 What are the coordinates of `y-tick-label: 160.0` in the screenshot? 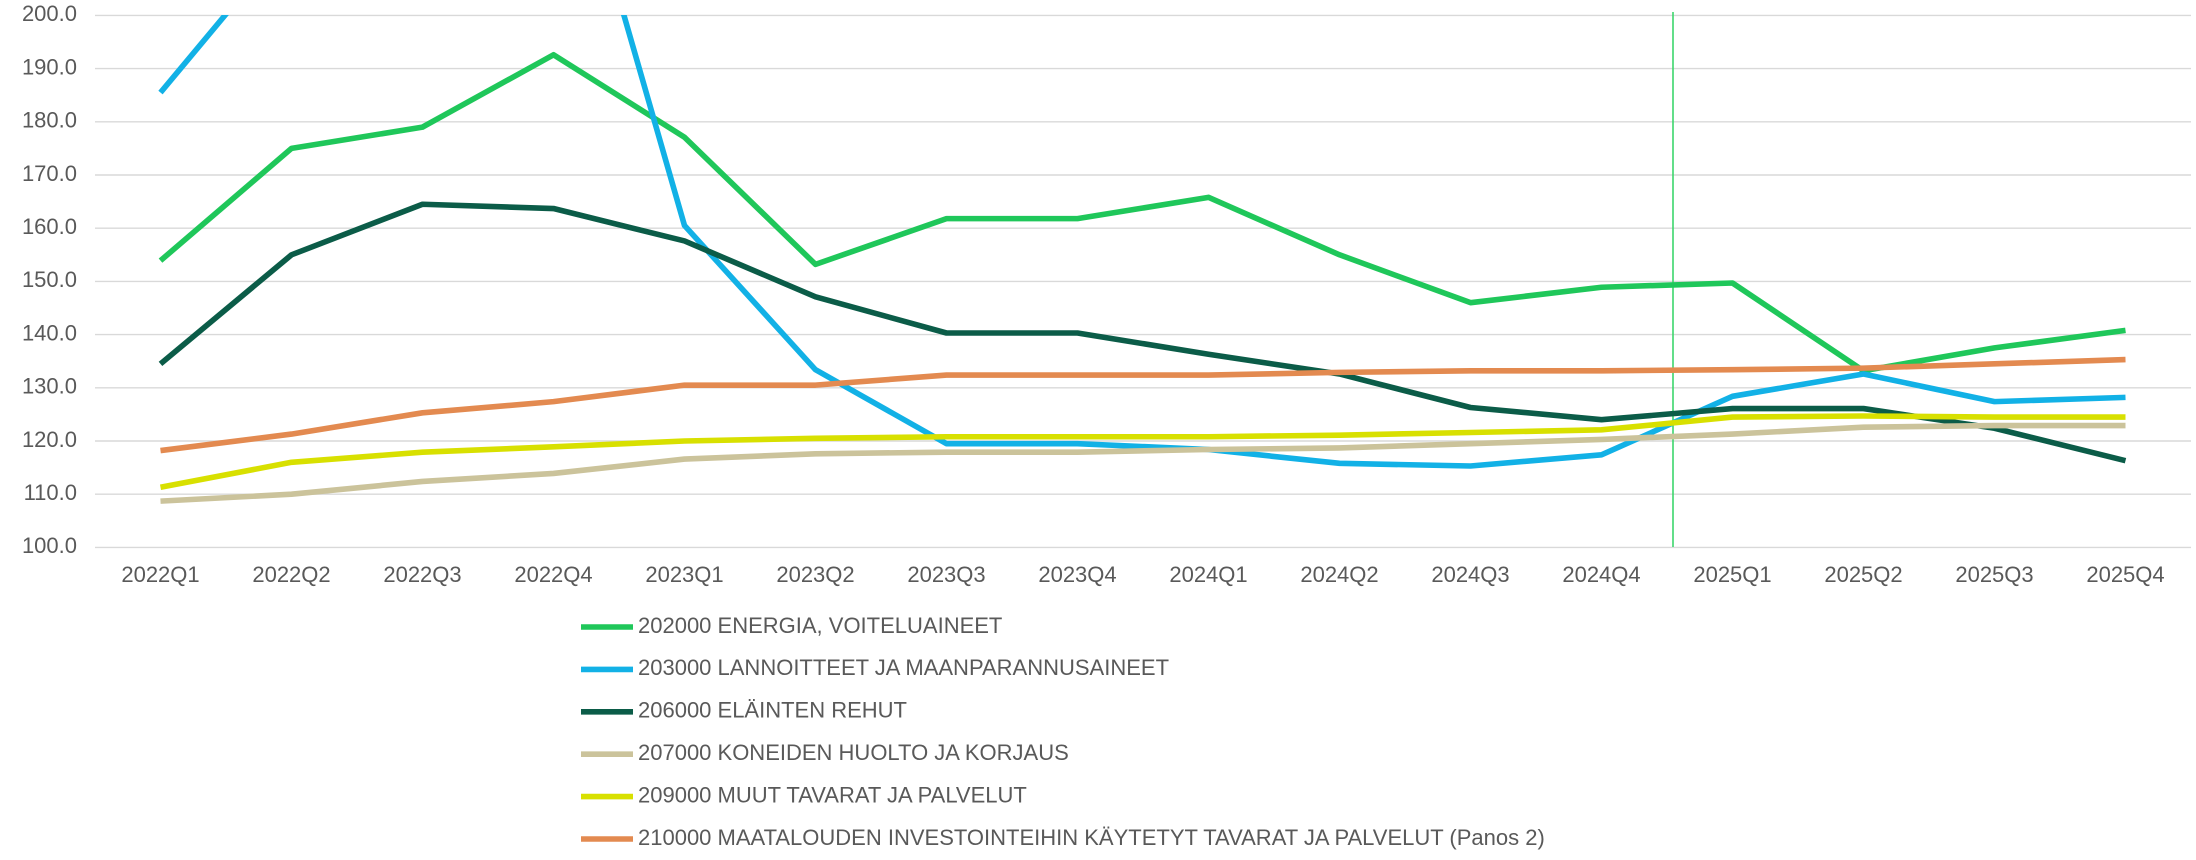 It's located at (49, 226).